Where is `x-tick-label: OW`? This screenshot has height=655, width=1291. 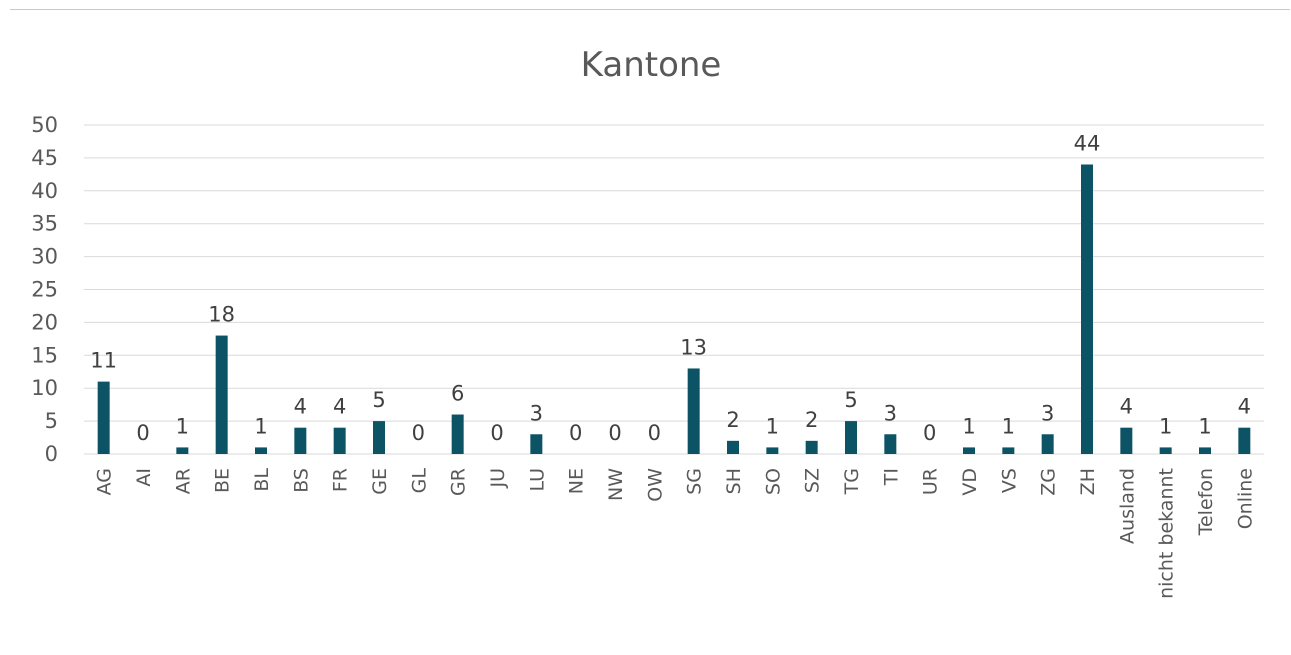
x-tick-label: OW is located at coordinates (655, 485).